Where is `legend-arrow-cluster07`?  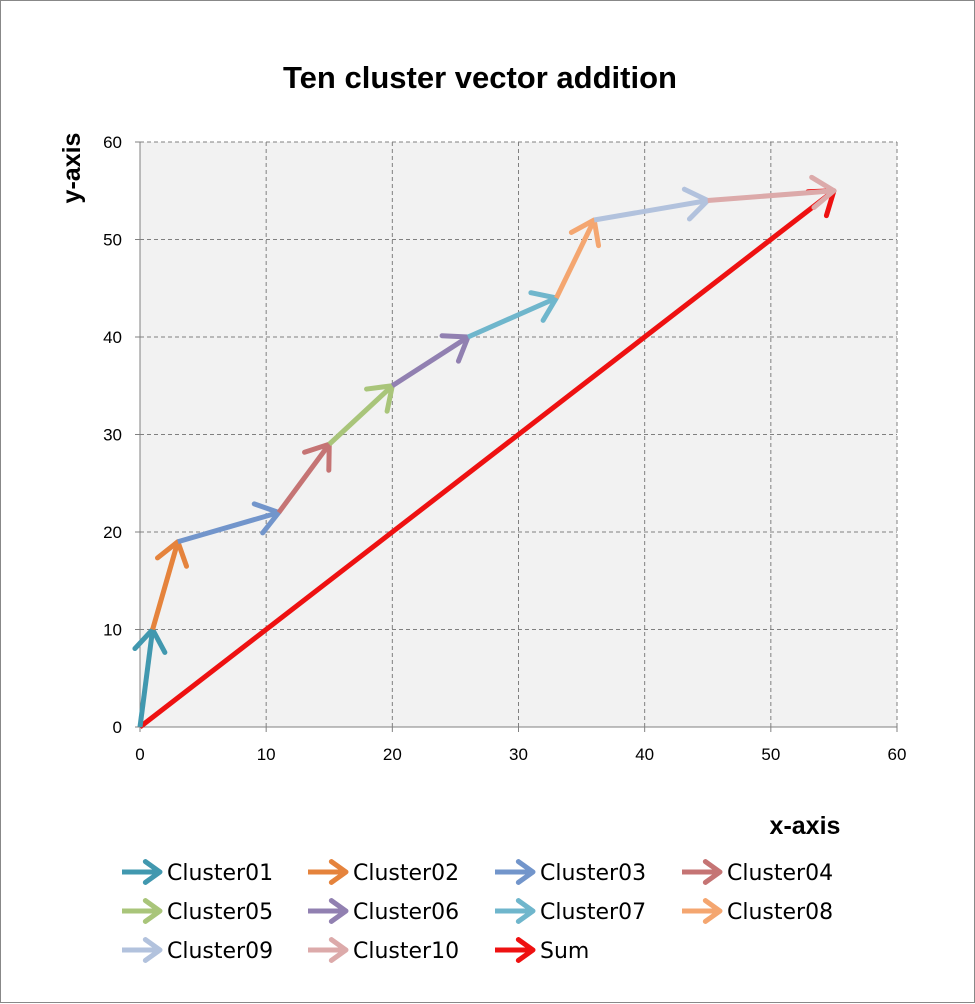 legend-arrow-cluster07 is located at coordinates (515, 911).